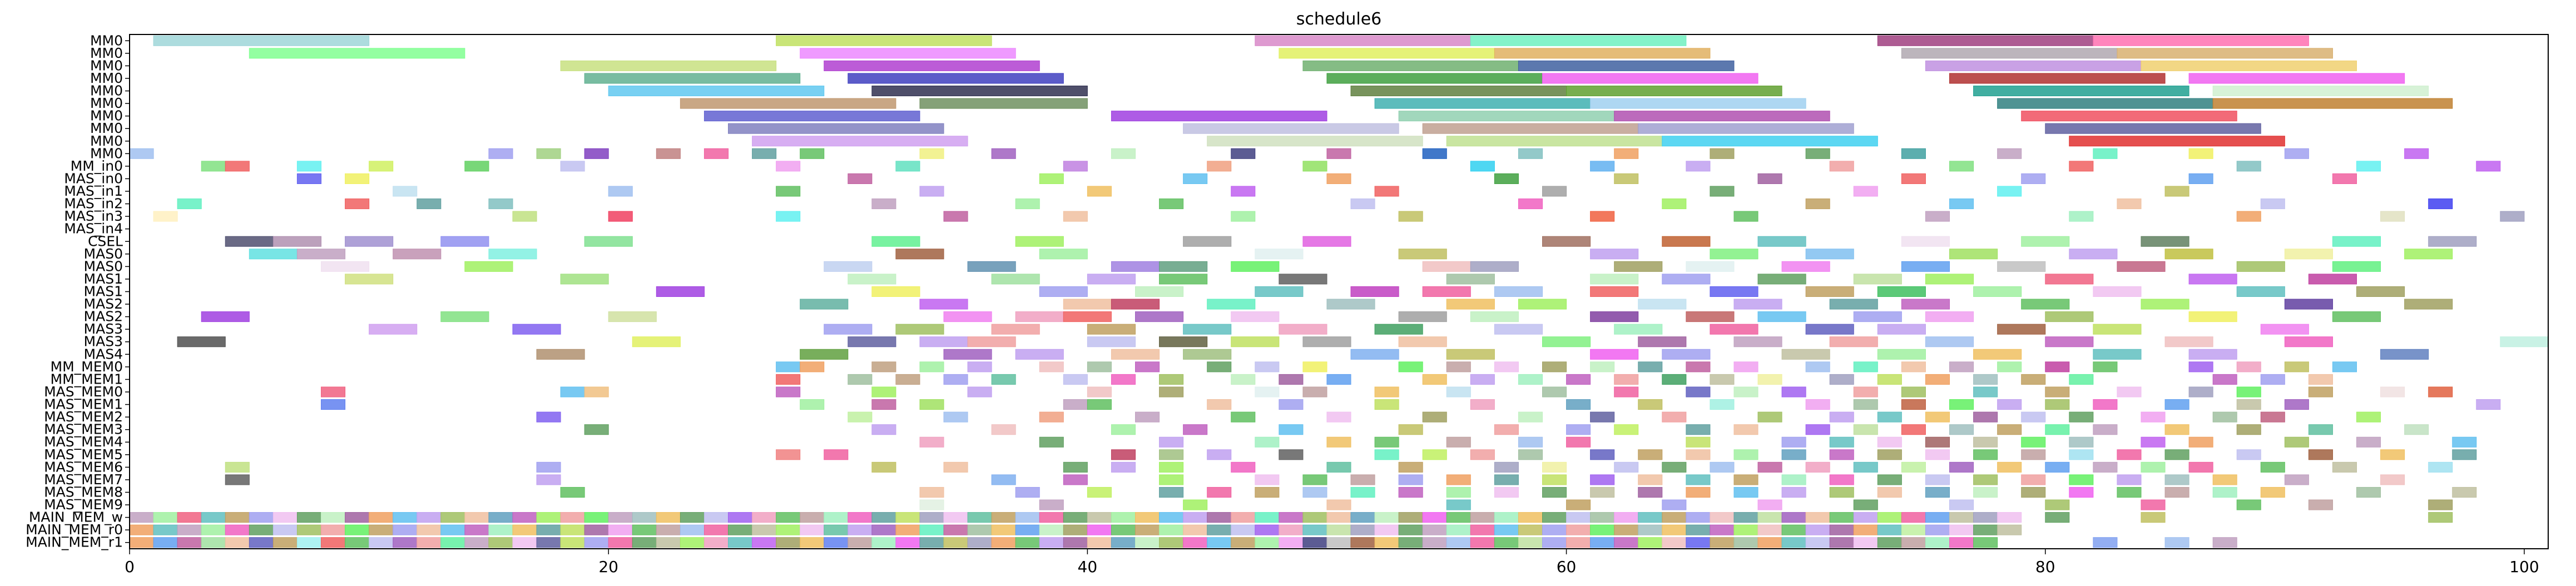 This screenshot has height=586, width=2576. I want to click on y-tick-label: MAS_MEM2, so click(83, 417).